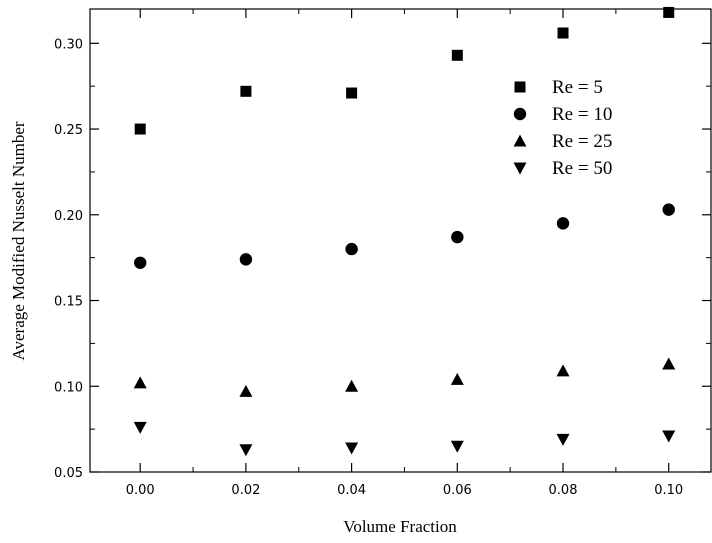 The height and width of the screenshot is (543, 712). Describe the element at coordinates (563, 490) in the screenshot. I see `x-tick-label: 0.08` at that location.